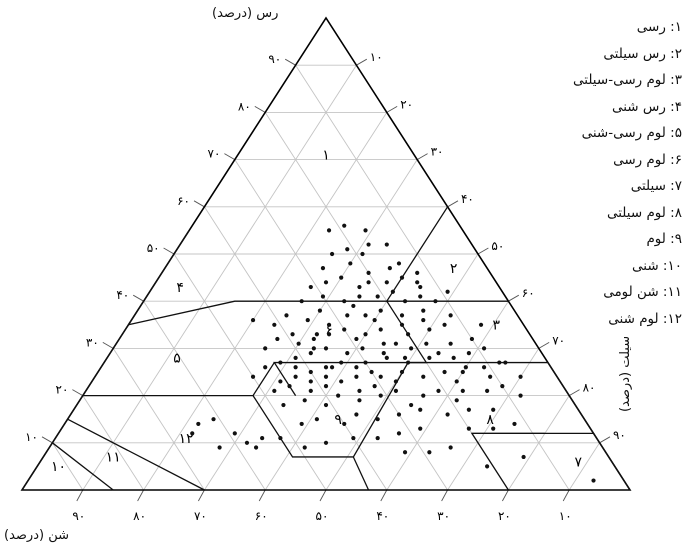  Describe the element at coordinates (153, 248) in the screenshot. I see `clay-tick-label: ۵۰` at that location.